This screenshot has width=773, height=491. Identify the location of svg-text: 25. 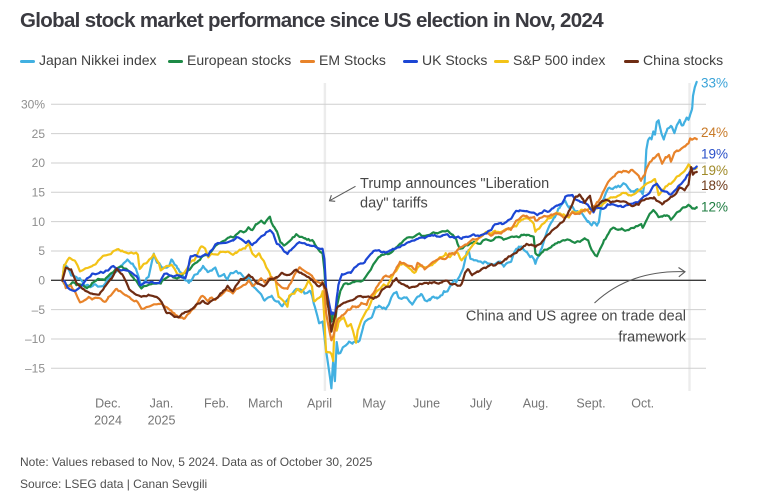
(39, 134).